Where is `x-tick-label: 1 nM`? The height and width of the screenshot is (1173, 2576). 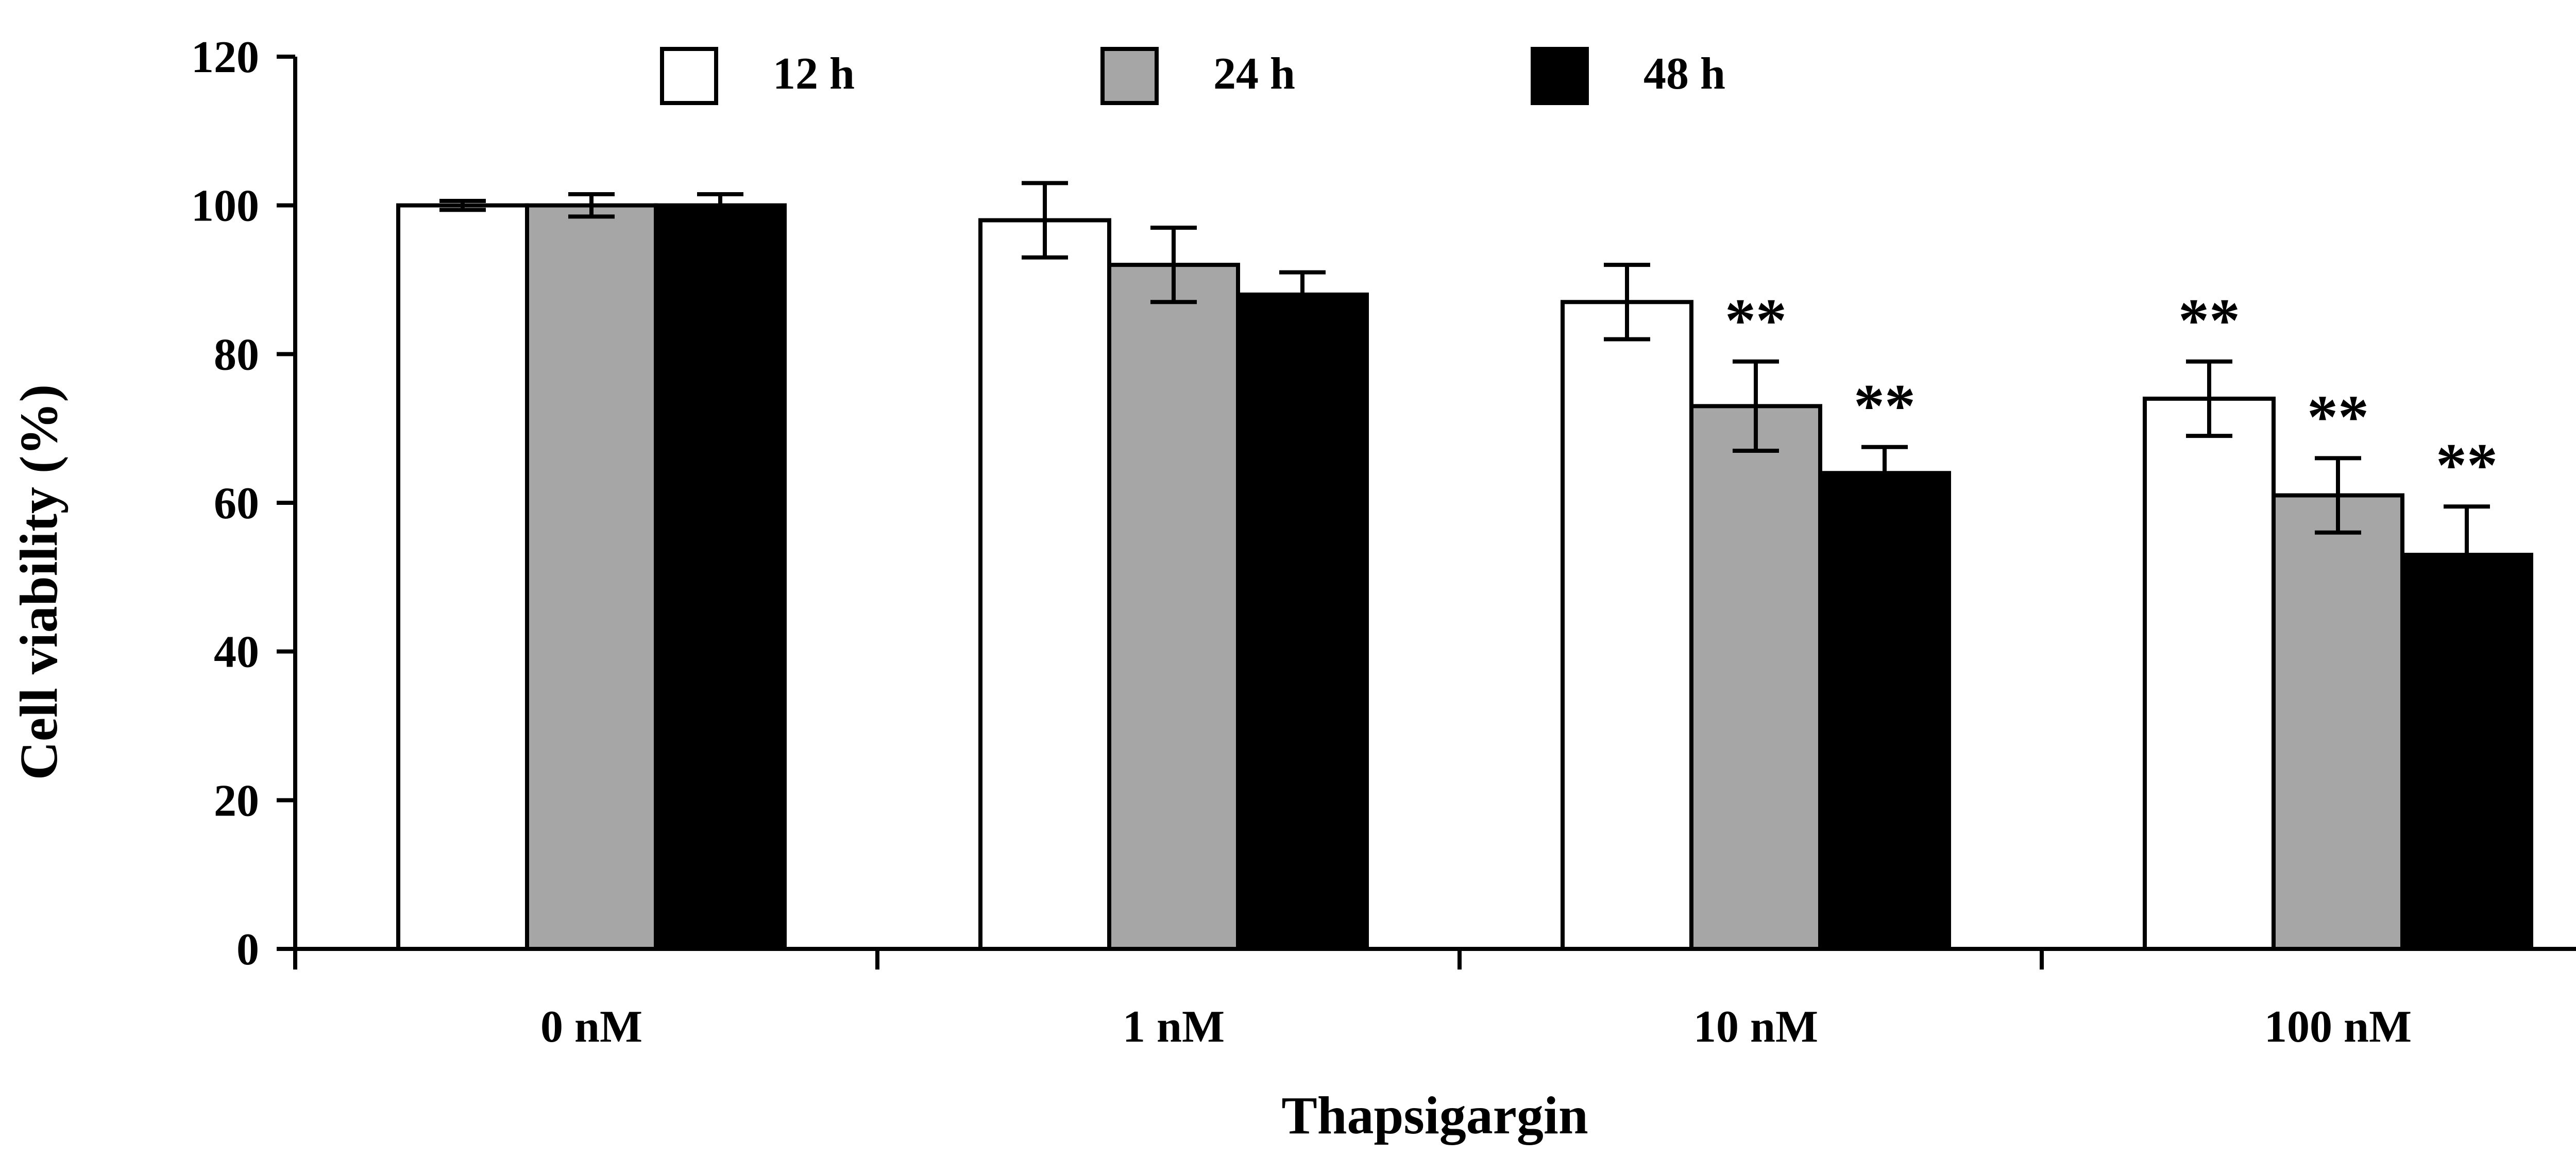
x-tick-label: 1 nM is located at coordinates (1174, 1027).